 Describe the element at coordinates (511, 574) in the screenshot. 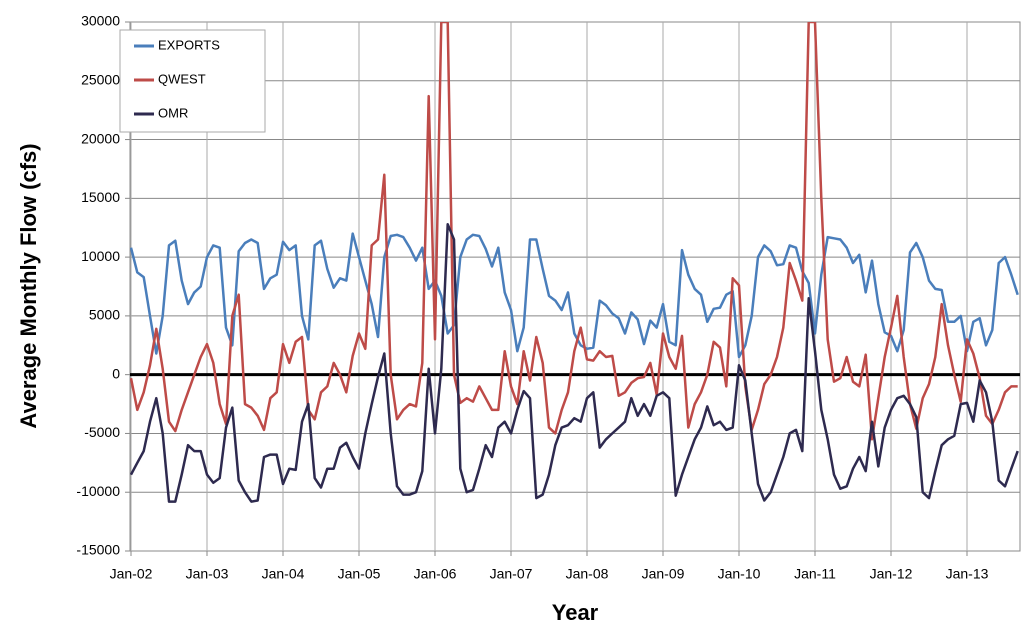

I see `x-tick-label: Jan-07` at that location.